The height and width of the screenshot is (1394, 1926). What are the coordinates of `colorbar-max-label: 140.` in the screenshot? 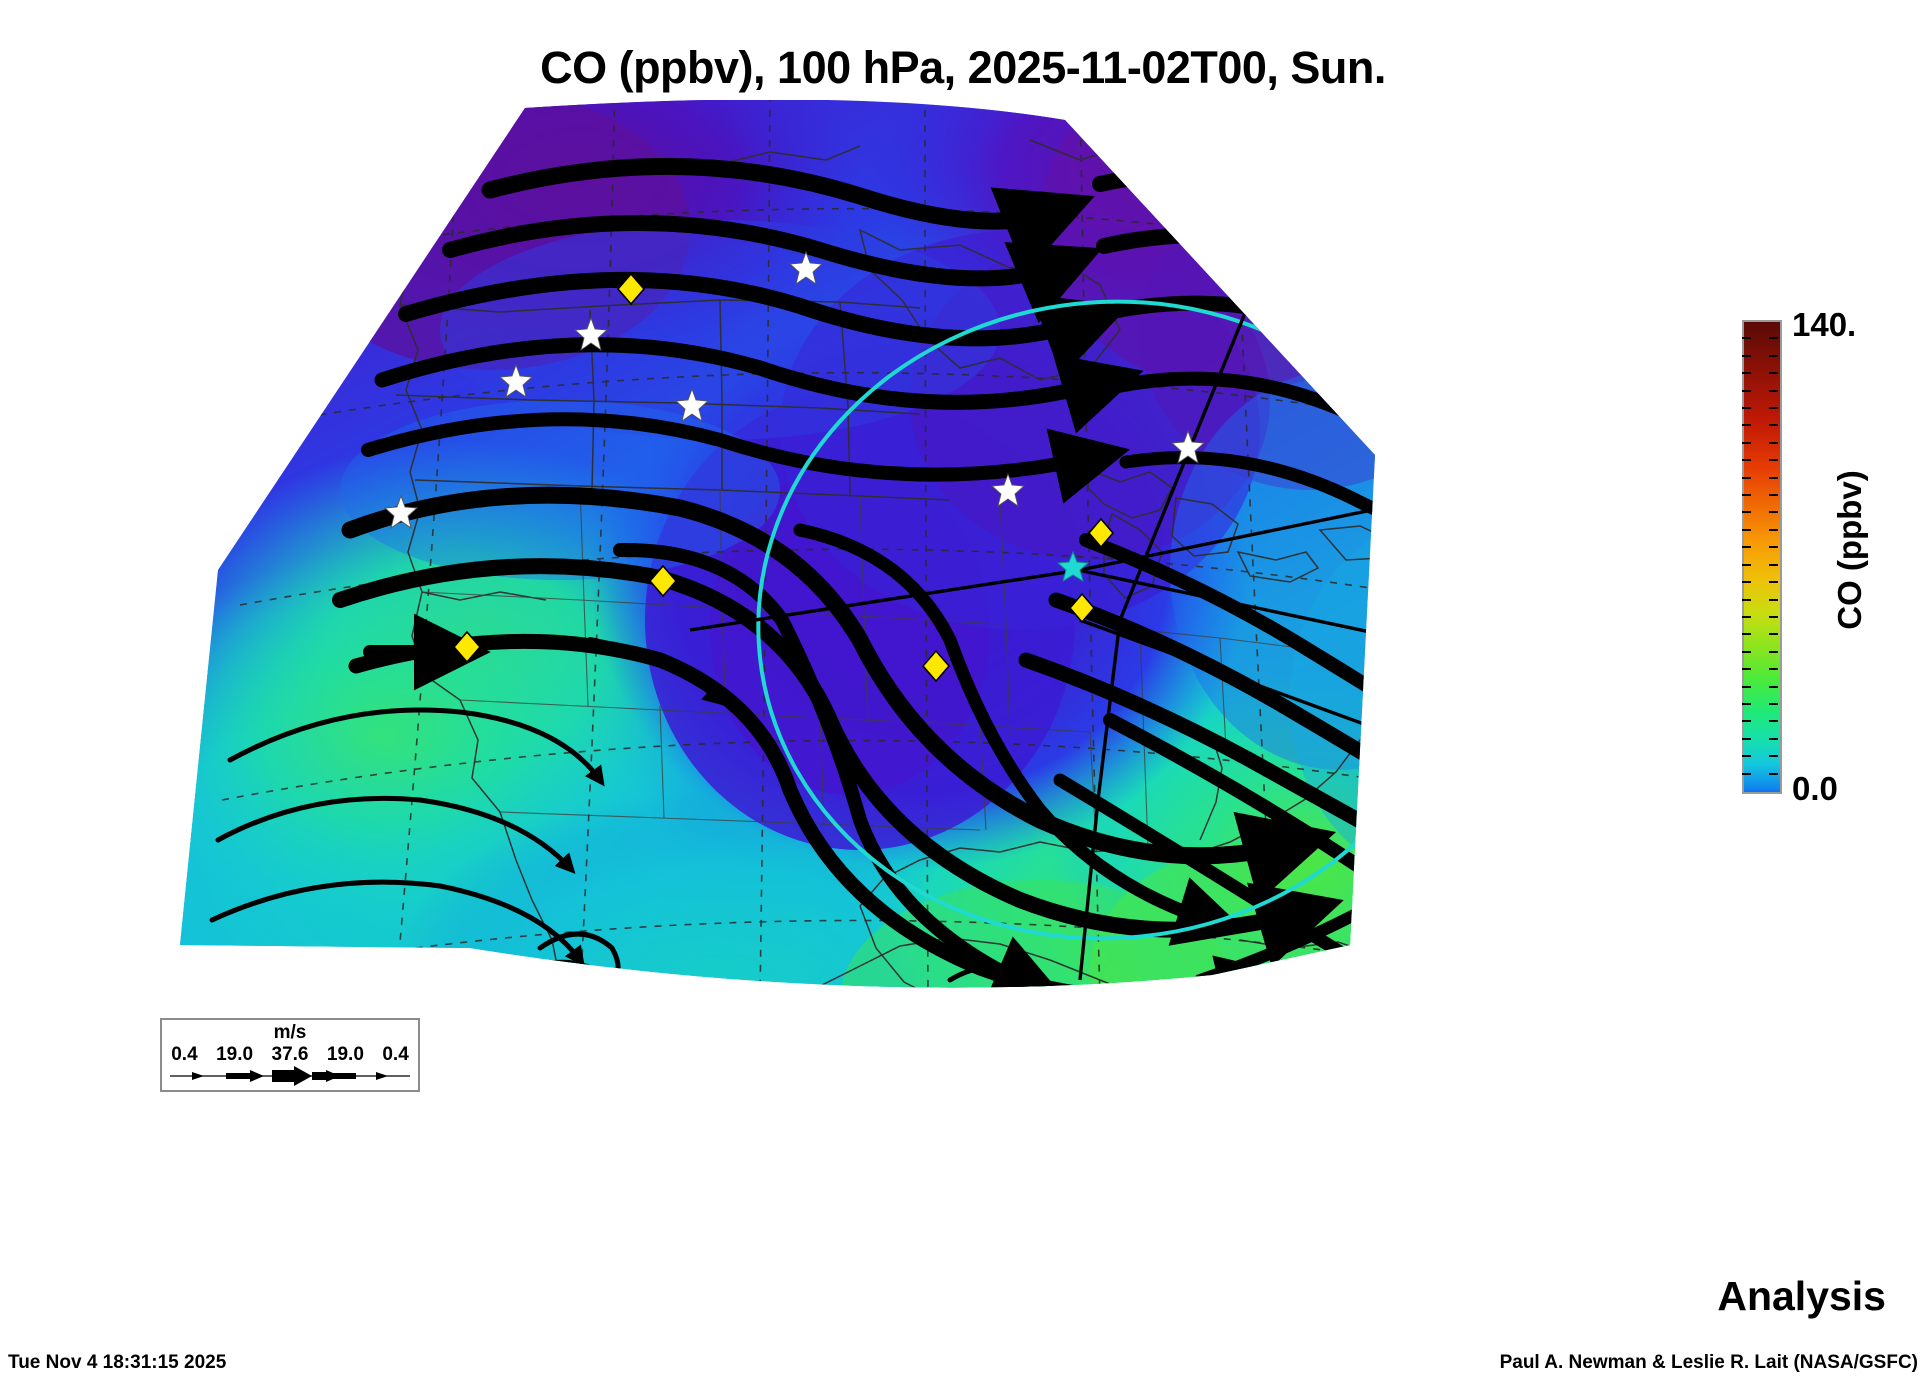 It's located at (1824, 324).